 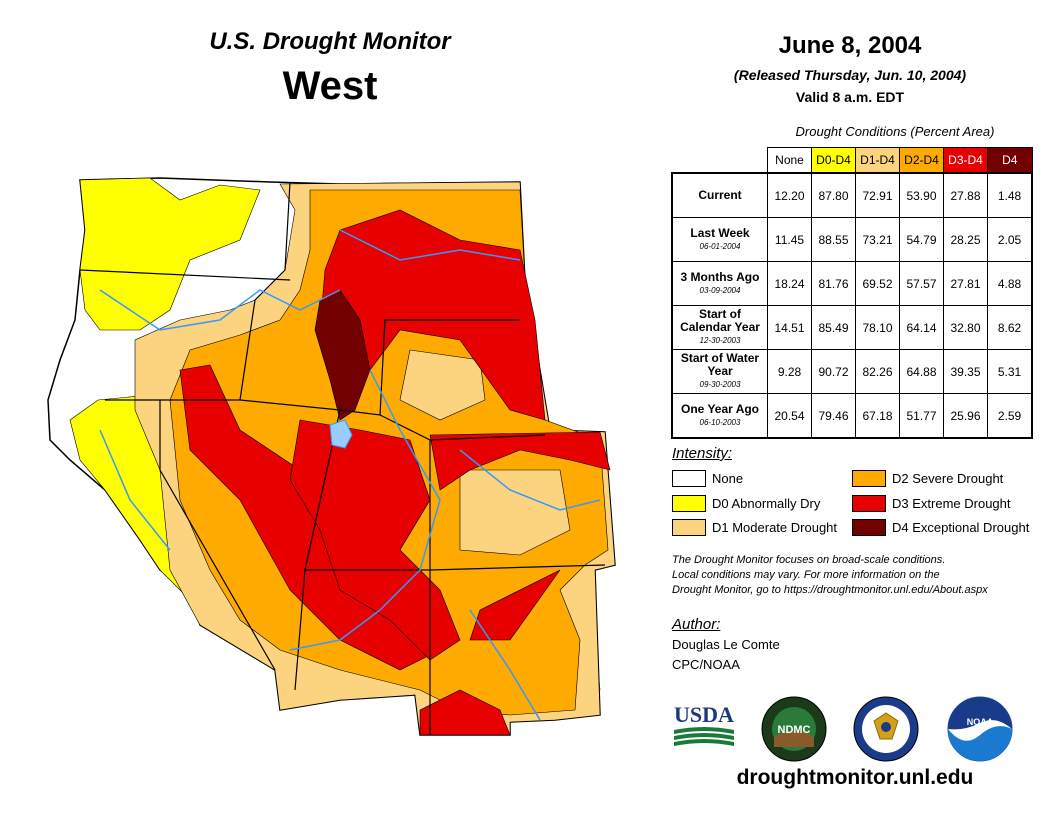 I want to click on table-cell: 9.28, so click(x=789, y=371).